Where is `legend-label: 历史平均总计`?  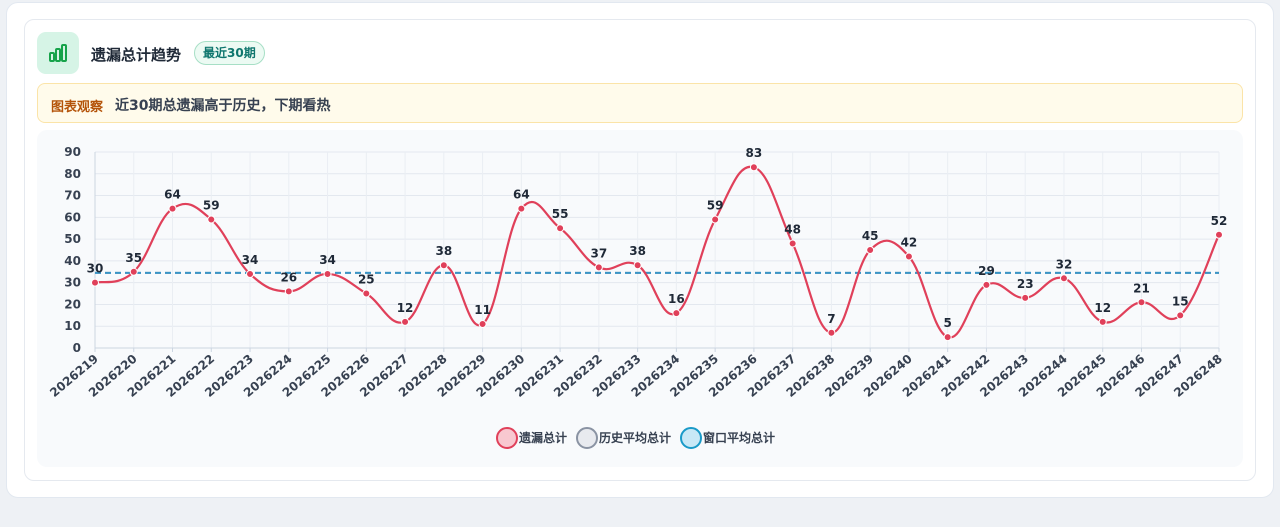 legend-label: 历史平均总计 is located at coordinates (635, 437).